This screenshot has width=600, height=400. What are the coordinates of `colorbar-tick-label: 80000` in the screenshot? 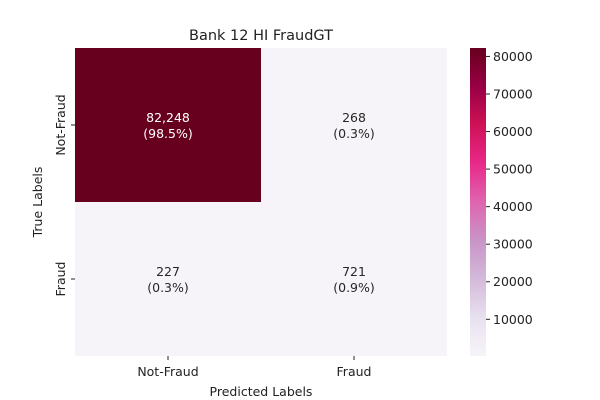 It's located at (513, 56).